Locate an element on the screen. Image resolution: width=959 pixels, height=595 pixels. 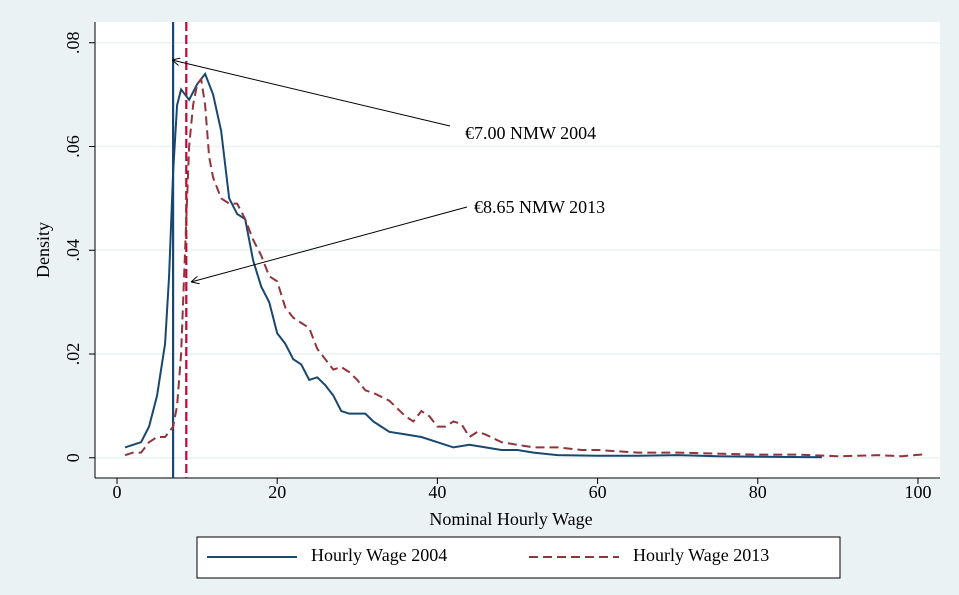
x-tick-label: 60 is located at coordinates (598, 492).